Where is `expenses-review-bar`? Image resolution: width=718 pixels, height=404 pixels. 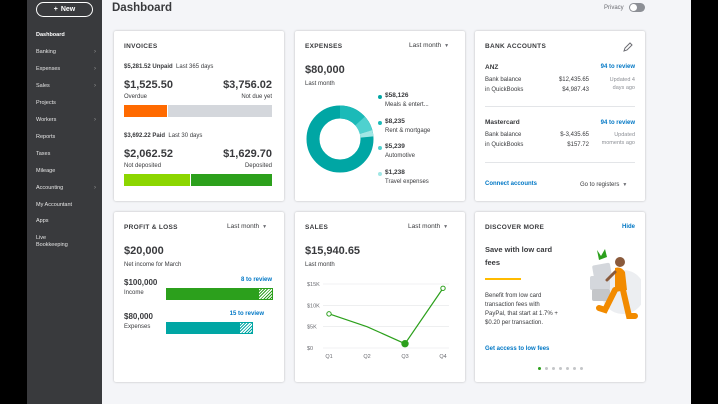 expenses-review-bar is located at coordinates (246, 328).